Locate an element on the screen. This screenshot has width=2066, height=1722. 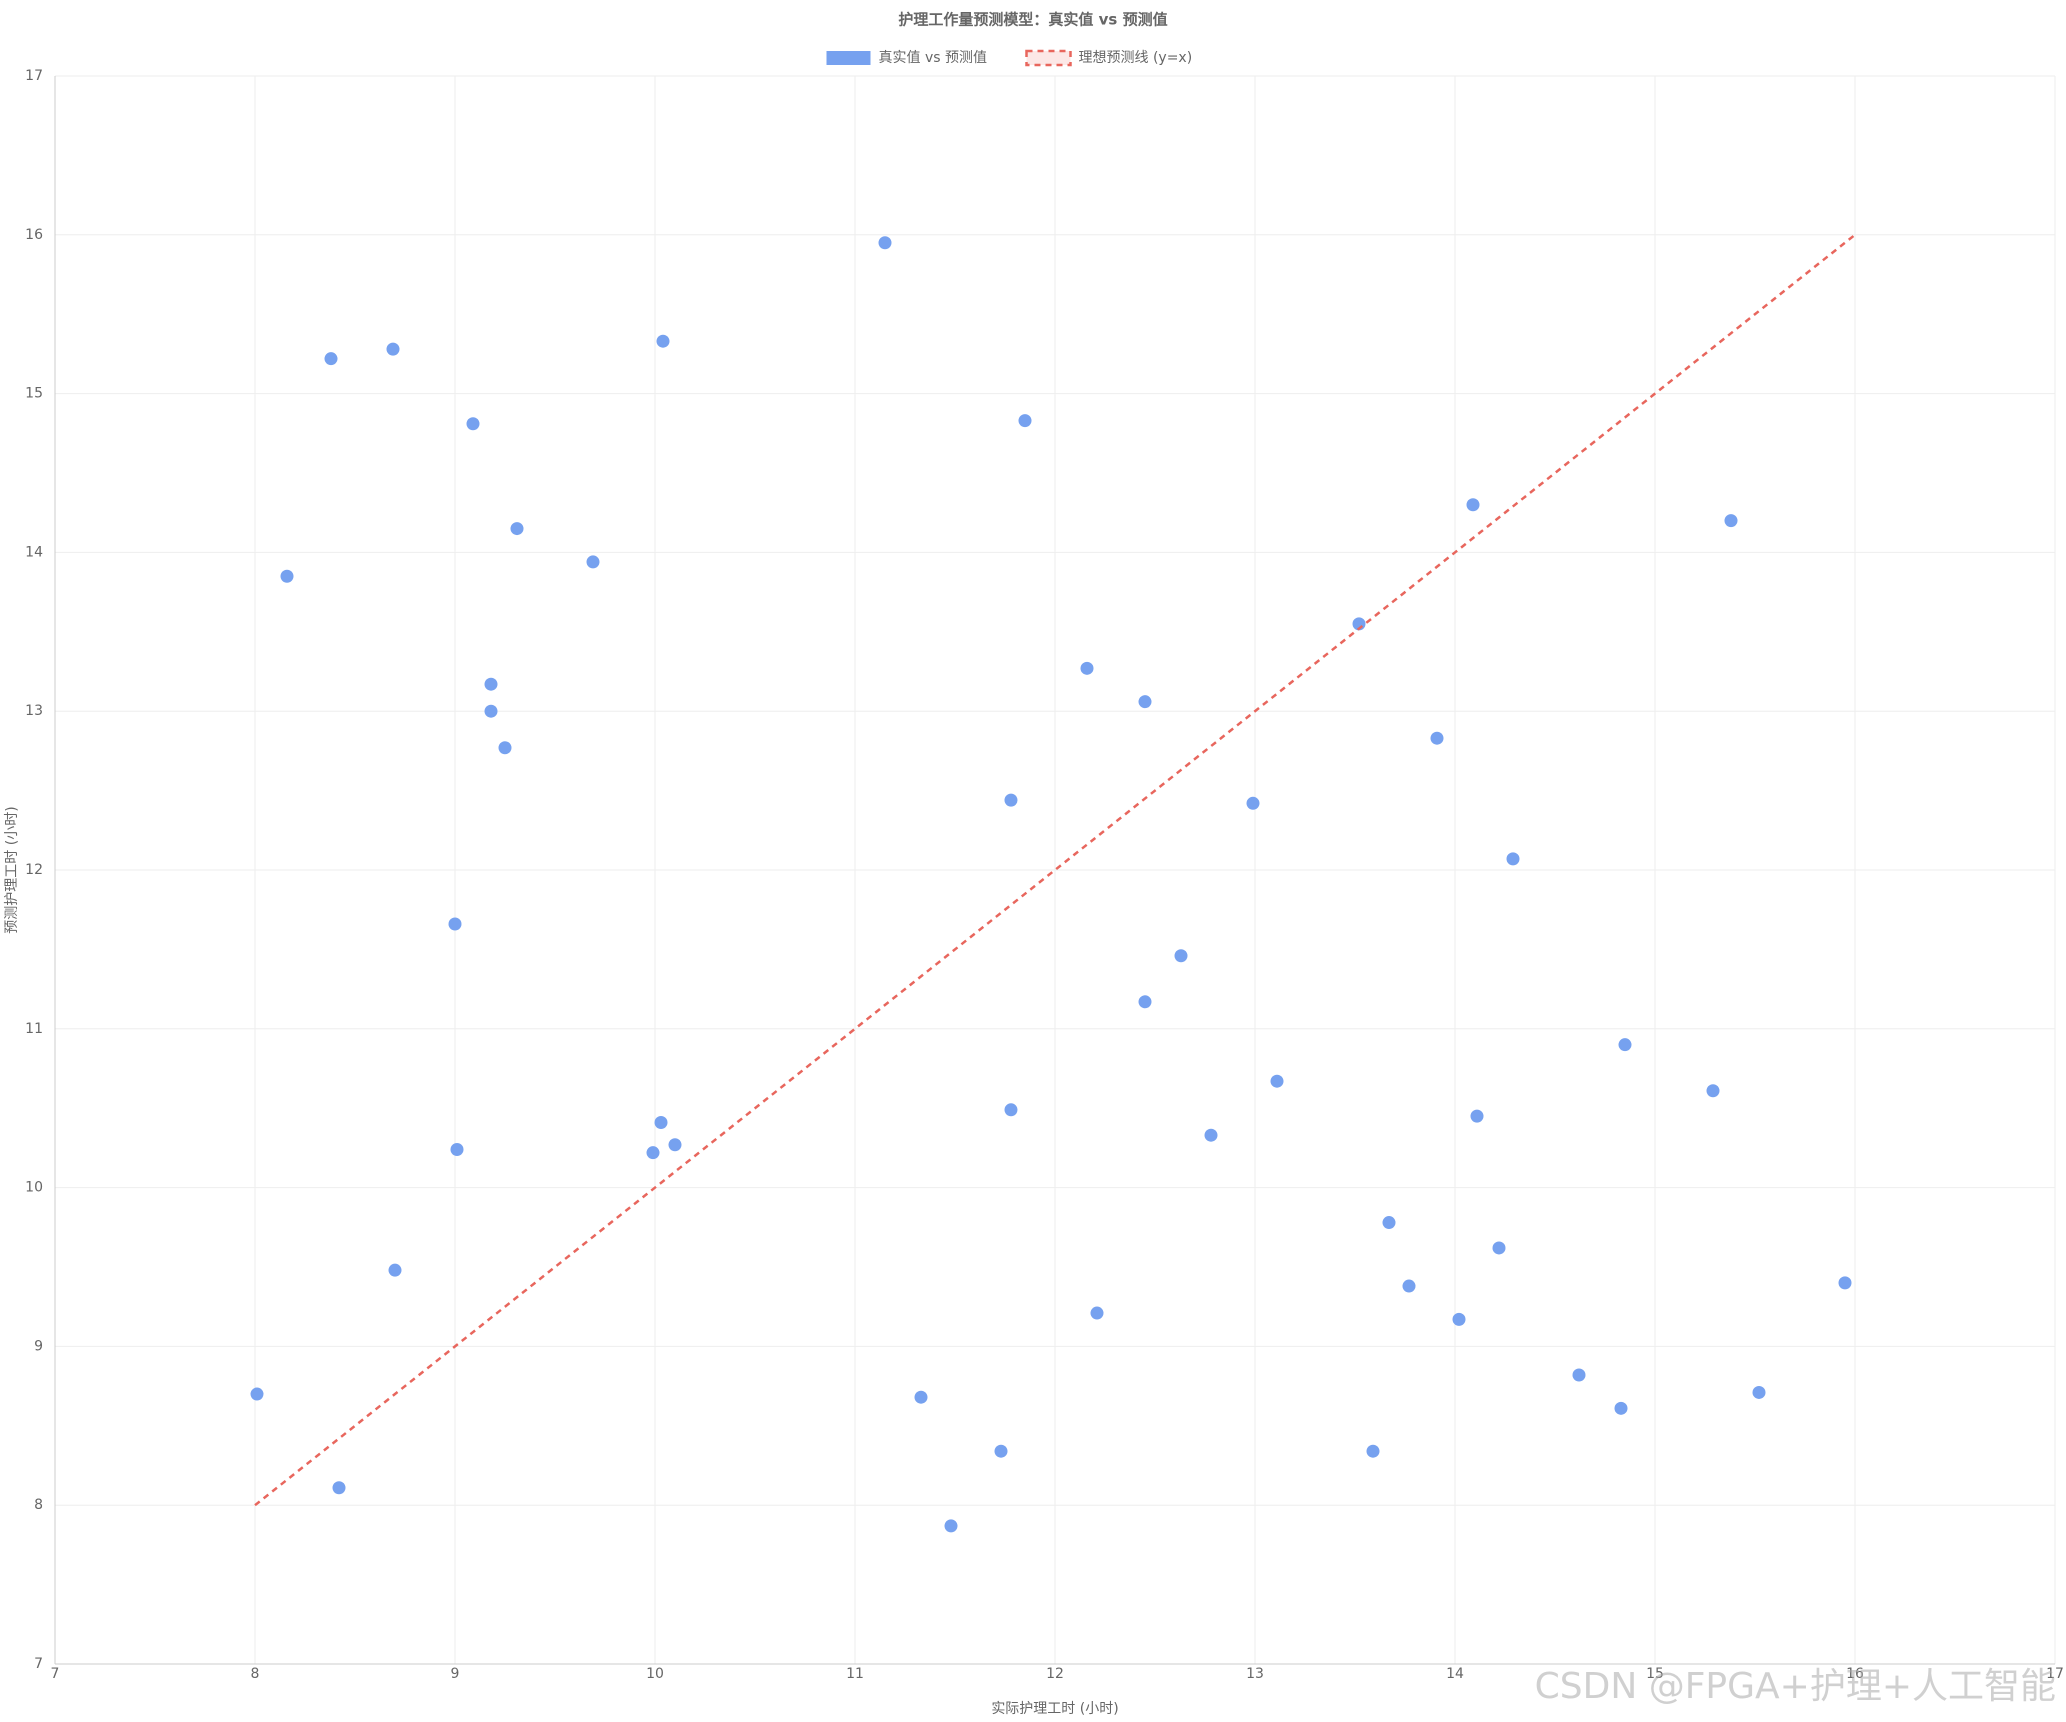
y-tick-label: 11 is located at coordinates (34, 1029).